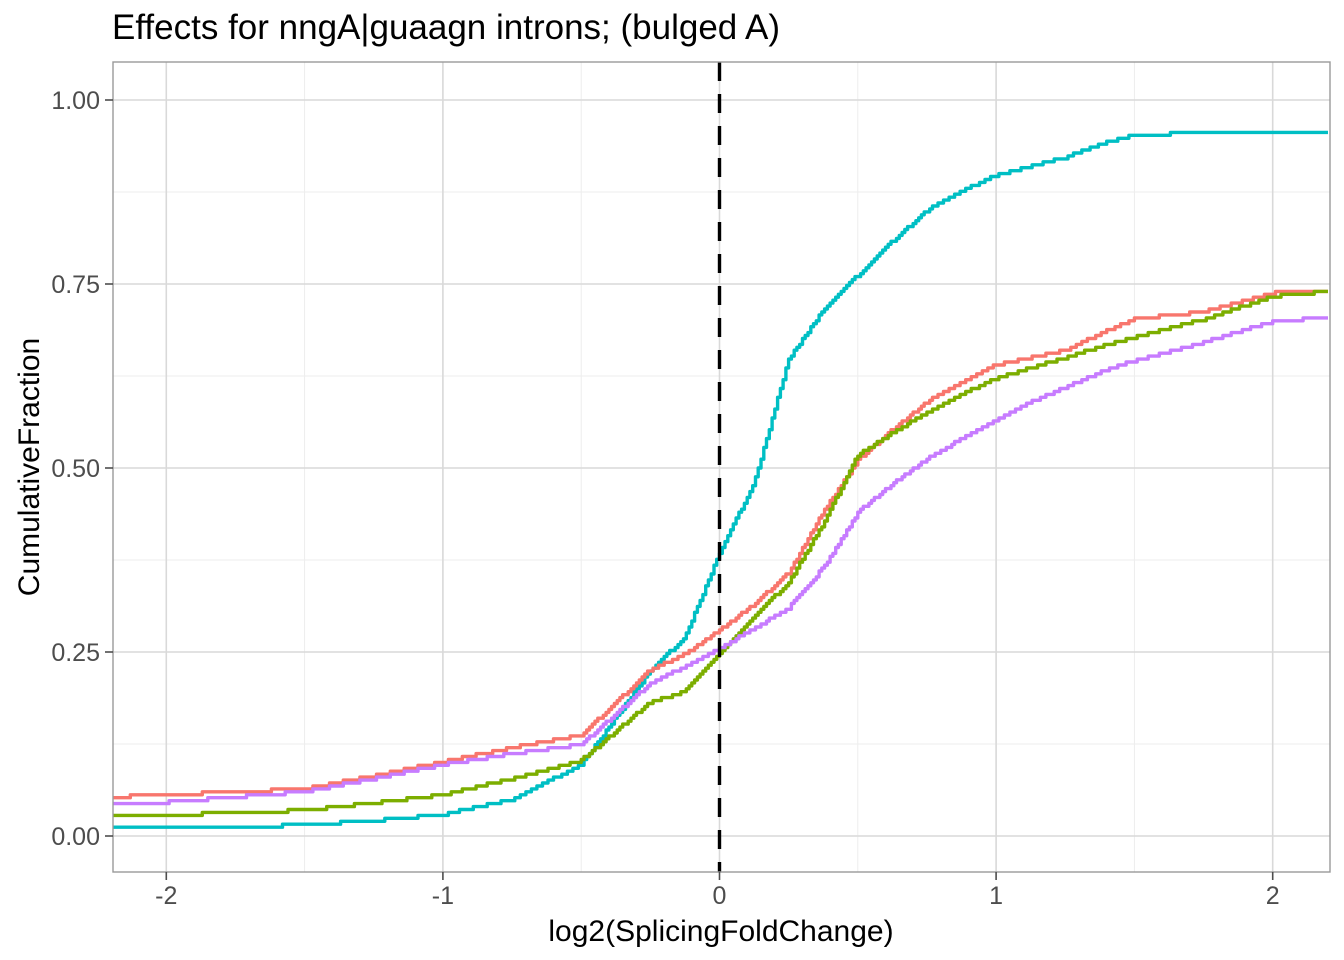  I want to click on x-axis-tick-label: 1, so click(996, 896).